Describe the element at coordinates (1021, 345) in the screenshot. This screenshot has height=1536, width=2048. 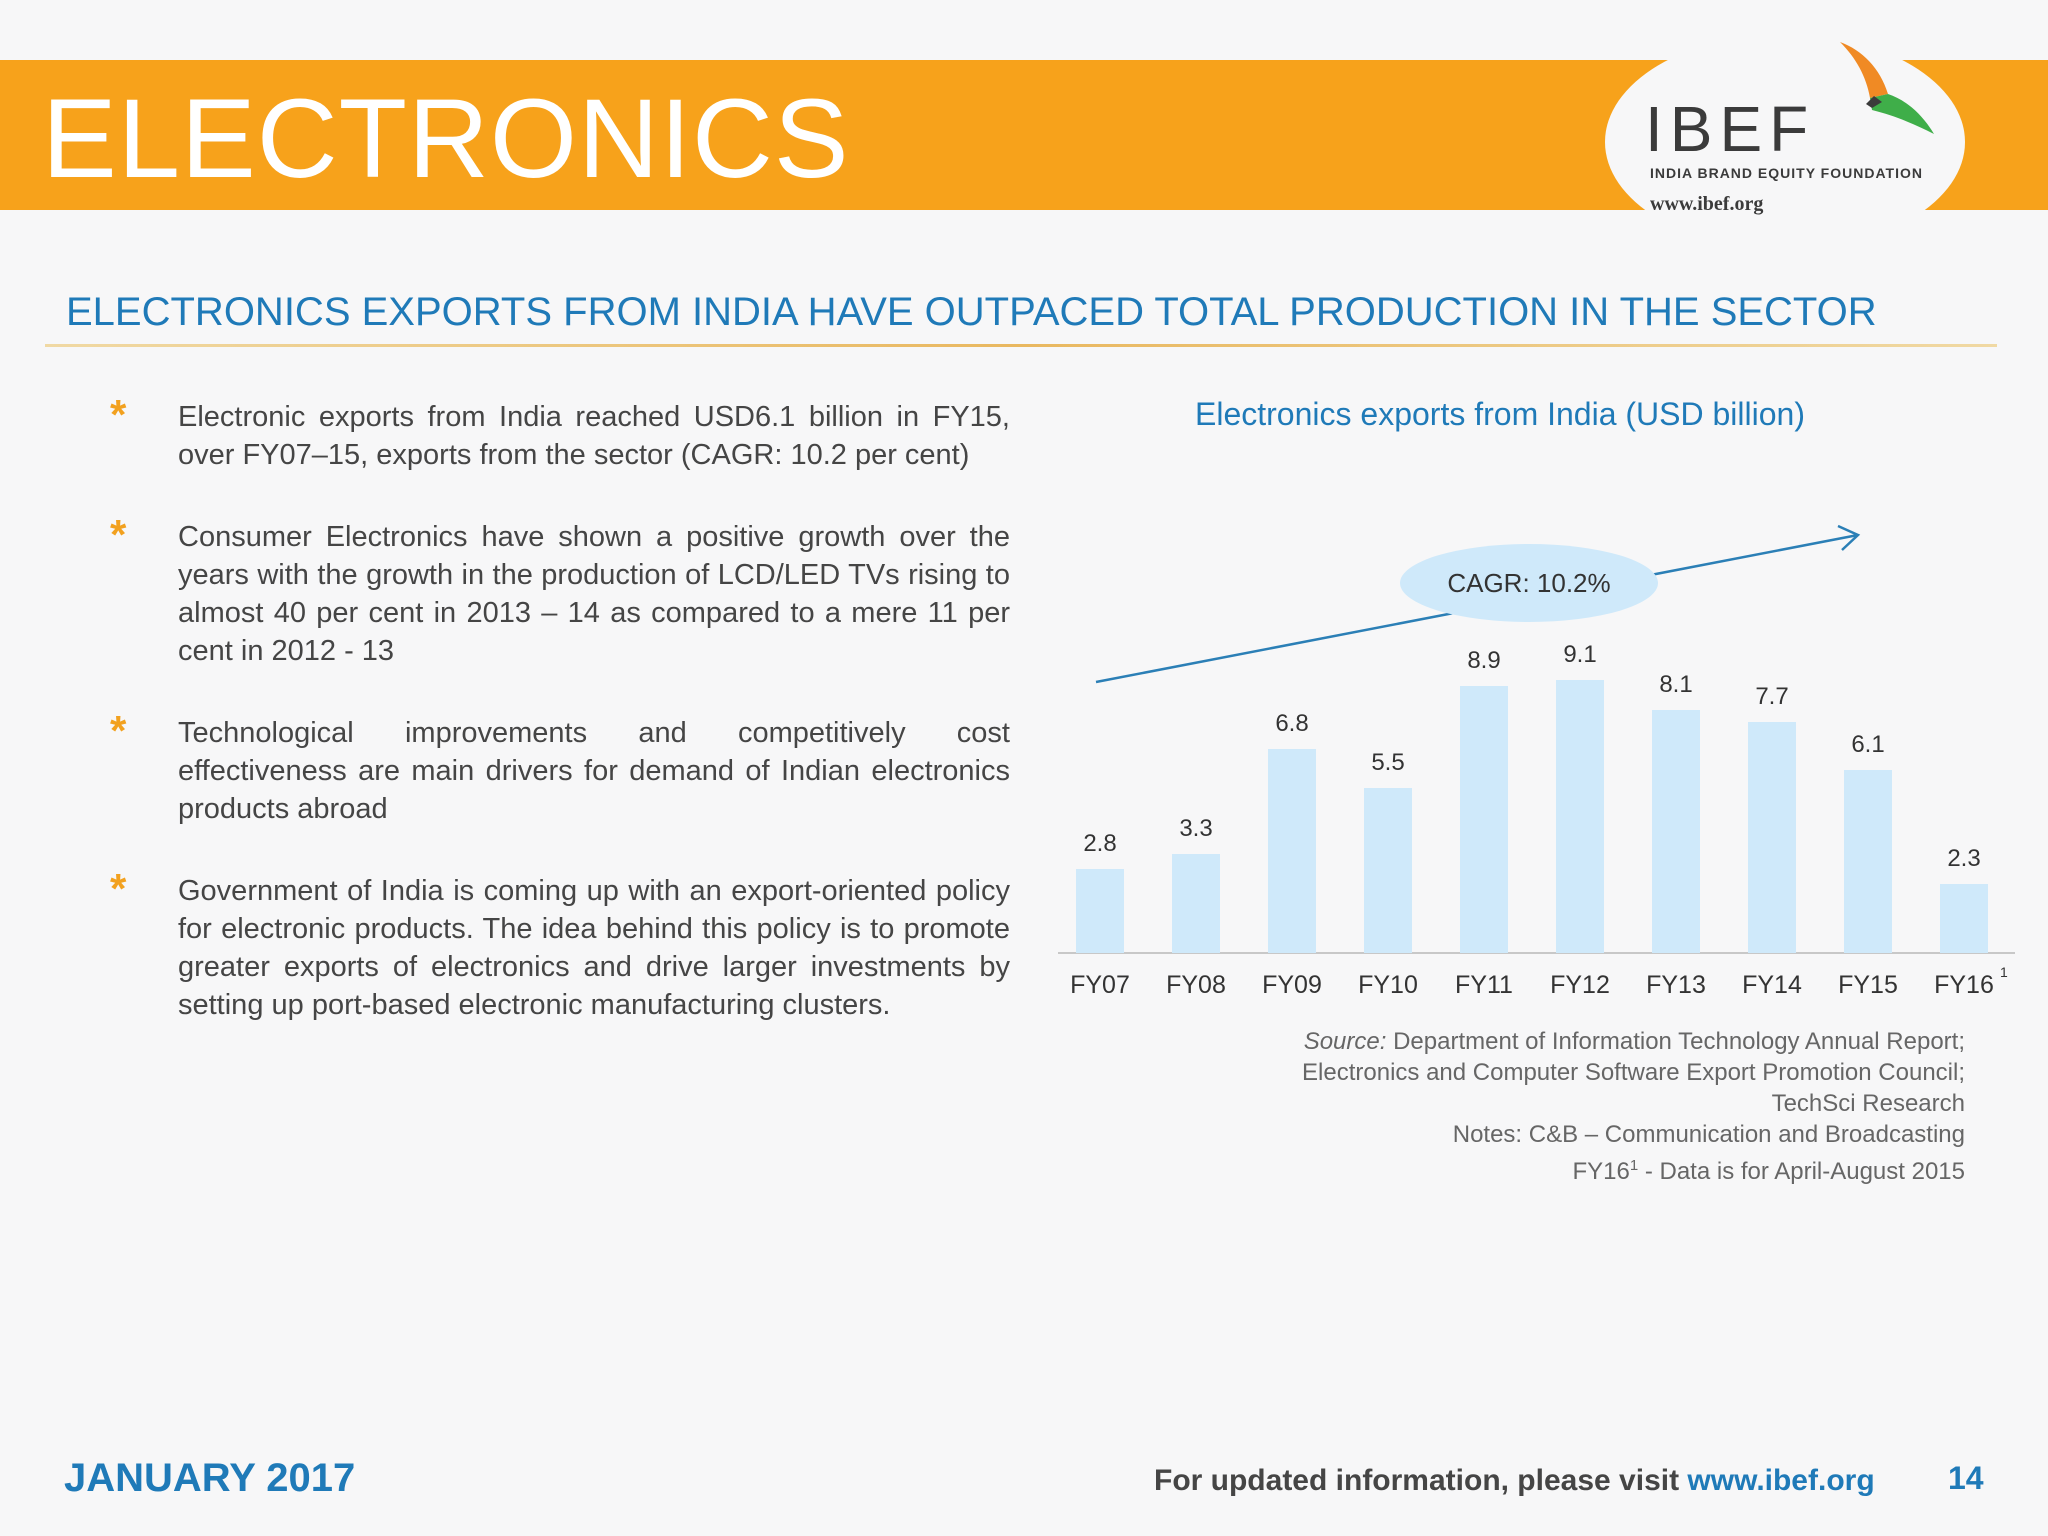
I see `heading-divider` at that location.